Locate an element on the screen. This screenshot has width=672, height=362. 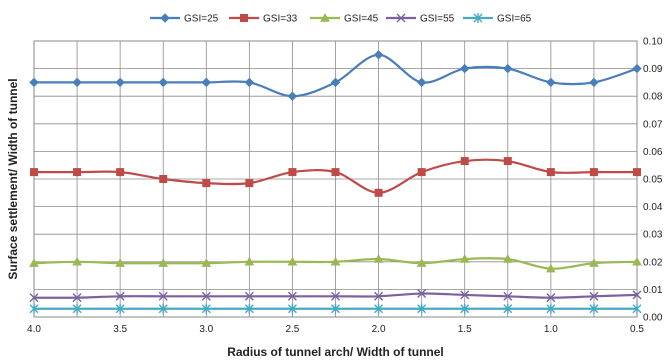
series-asterisk is located at coordinates (335, 308).